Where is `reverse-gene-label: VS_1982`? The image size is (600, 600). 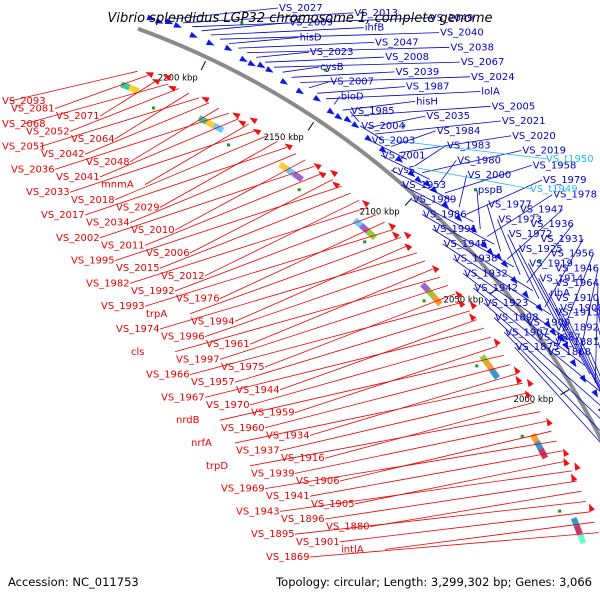 reverse-gene-label: VS_1982 is located at coordinates (108, 283).